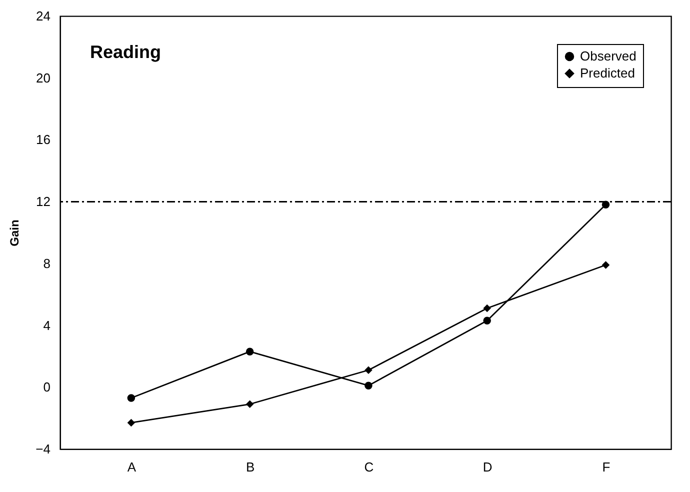  What do you see at coordinates (131, 467) in the screenshot?
I see `x-tick-label: A` at bounding box center [131, 467].